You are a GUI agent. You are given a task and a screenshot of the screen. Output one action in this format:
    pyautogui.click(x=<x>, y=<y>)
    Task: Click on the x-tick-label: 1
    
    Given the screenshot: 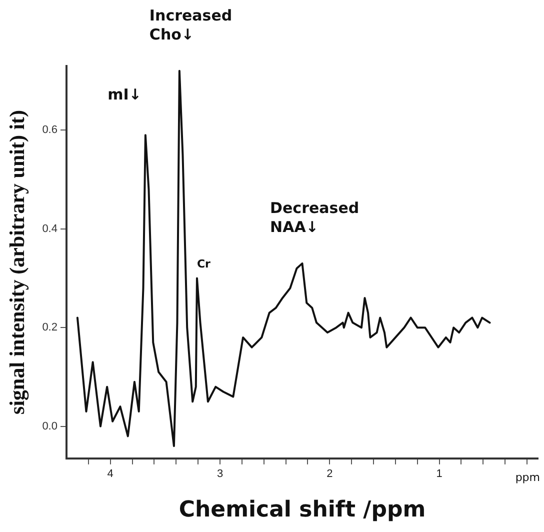 What is the action you would take?
    pyautogui.click(x=439, y=474)
    